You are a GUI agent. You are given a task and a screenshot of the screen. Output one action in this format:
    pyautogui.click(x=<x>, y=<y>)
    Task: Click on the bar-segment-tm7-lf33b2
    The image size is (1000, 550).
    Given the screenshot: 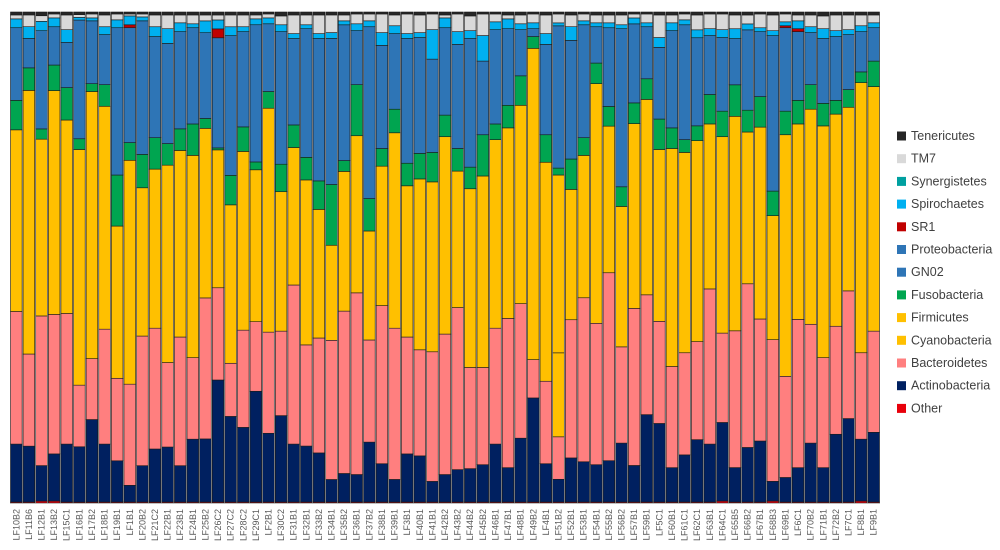 What is the action you would take?
    pyautogui.click(x=319, y=24)
    